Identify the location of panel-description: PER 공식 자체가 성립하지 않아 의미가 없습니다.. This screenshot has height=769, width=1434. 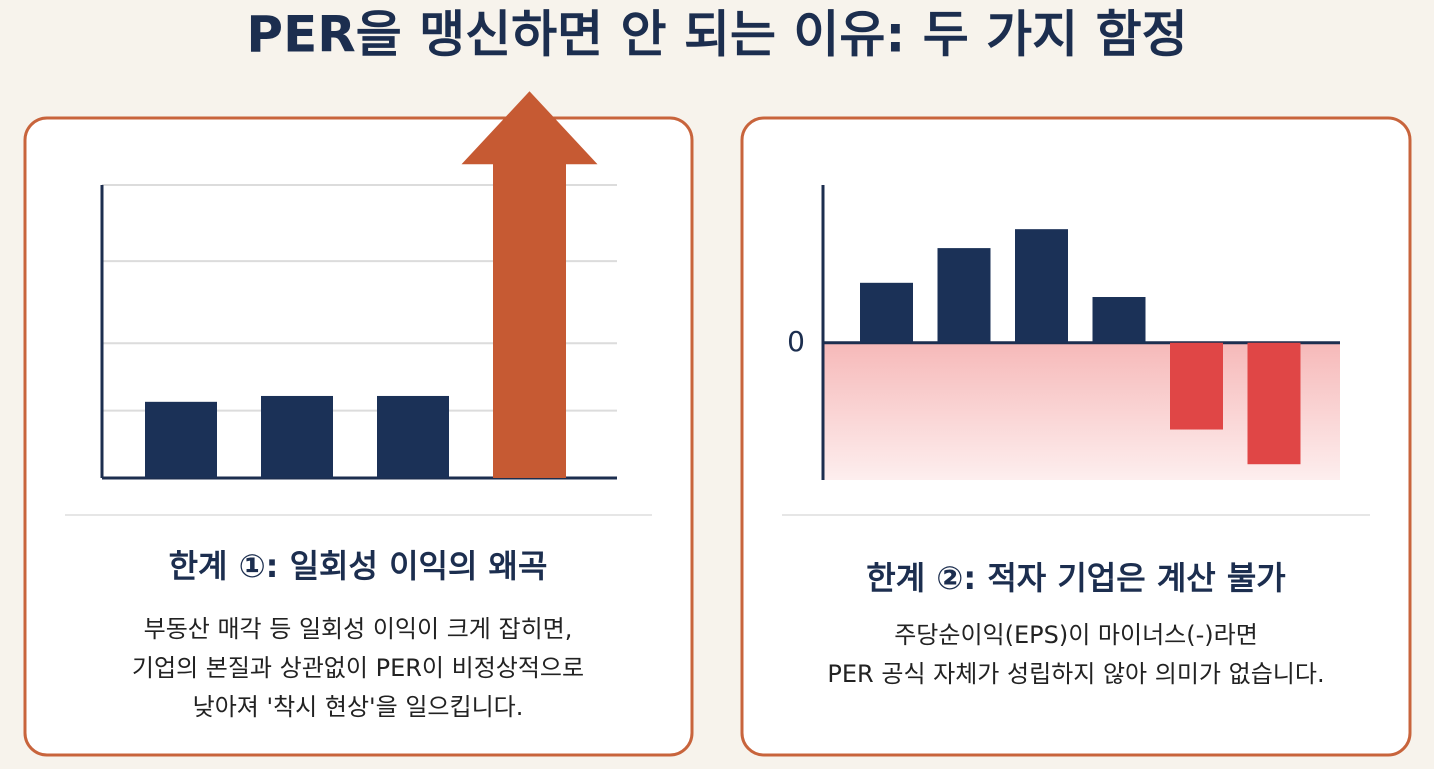
(1075, 674).